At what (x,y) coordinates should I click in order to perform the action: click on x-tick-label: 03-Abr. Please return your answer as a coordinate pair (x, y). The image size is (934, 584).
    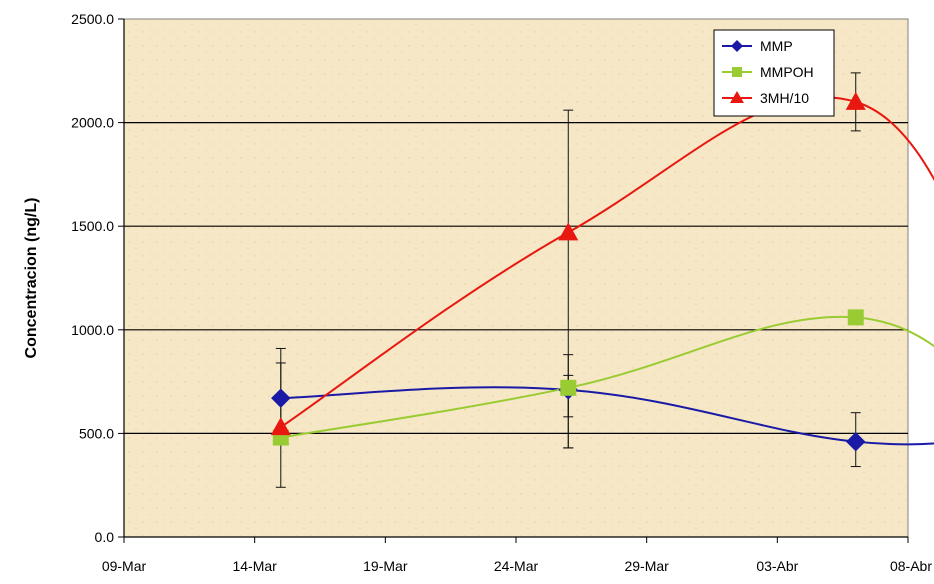
    Looking at the image, I should click on (777, 566).